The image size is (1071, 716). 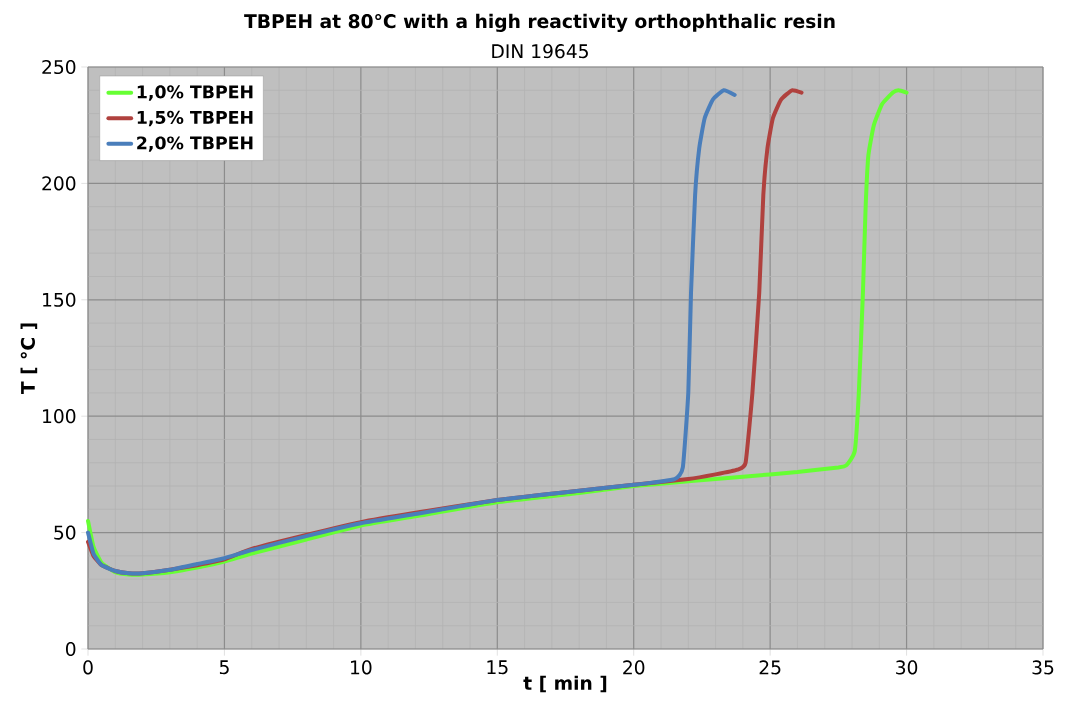 I want to click on y-tick-label: 150, so click(x=59, y=299).